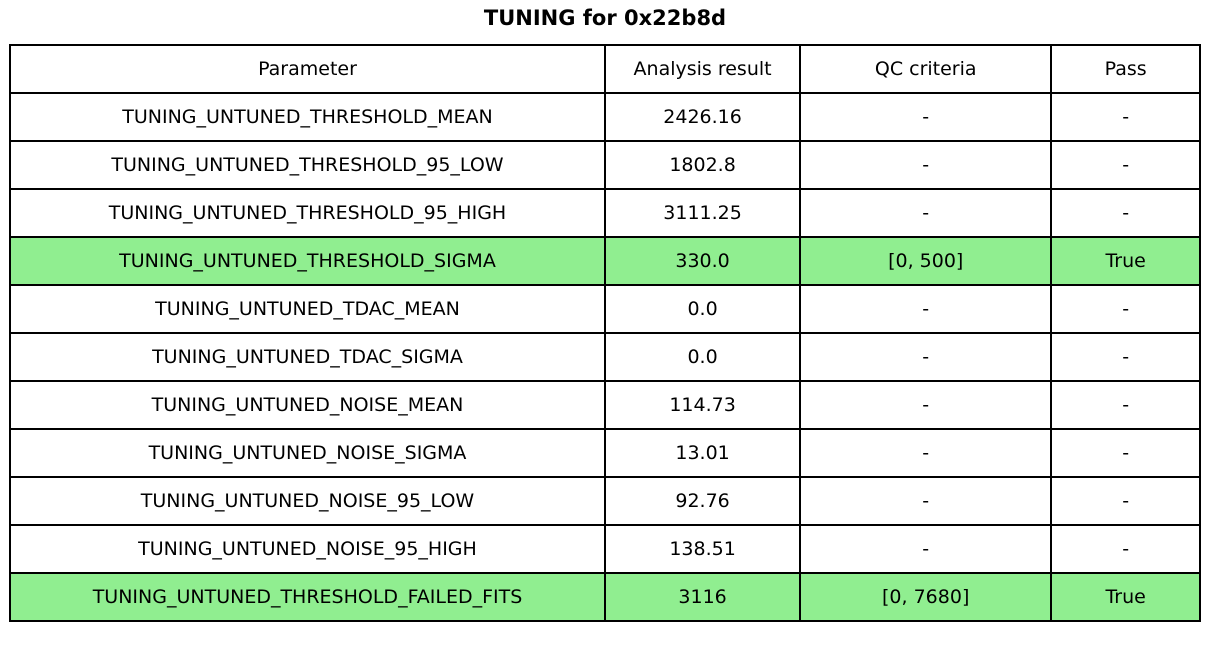  Describe the element at coordinates (926, 69) in the screenshot. I see `column-header-qc-criteria: QC criteria` at that location.